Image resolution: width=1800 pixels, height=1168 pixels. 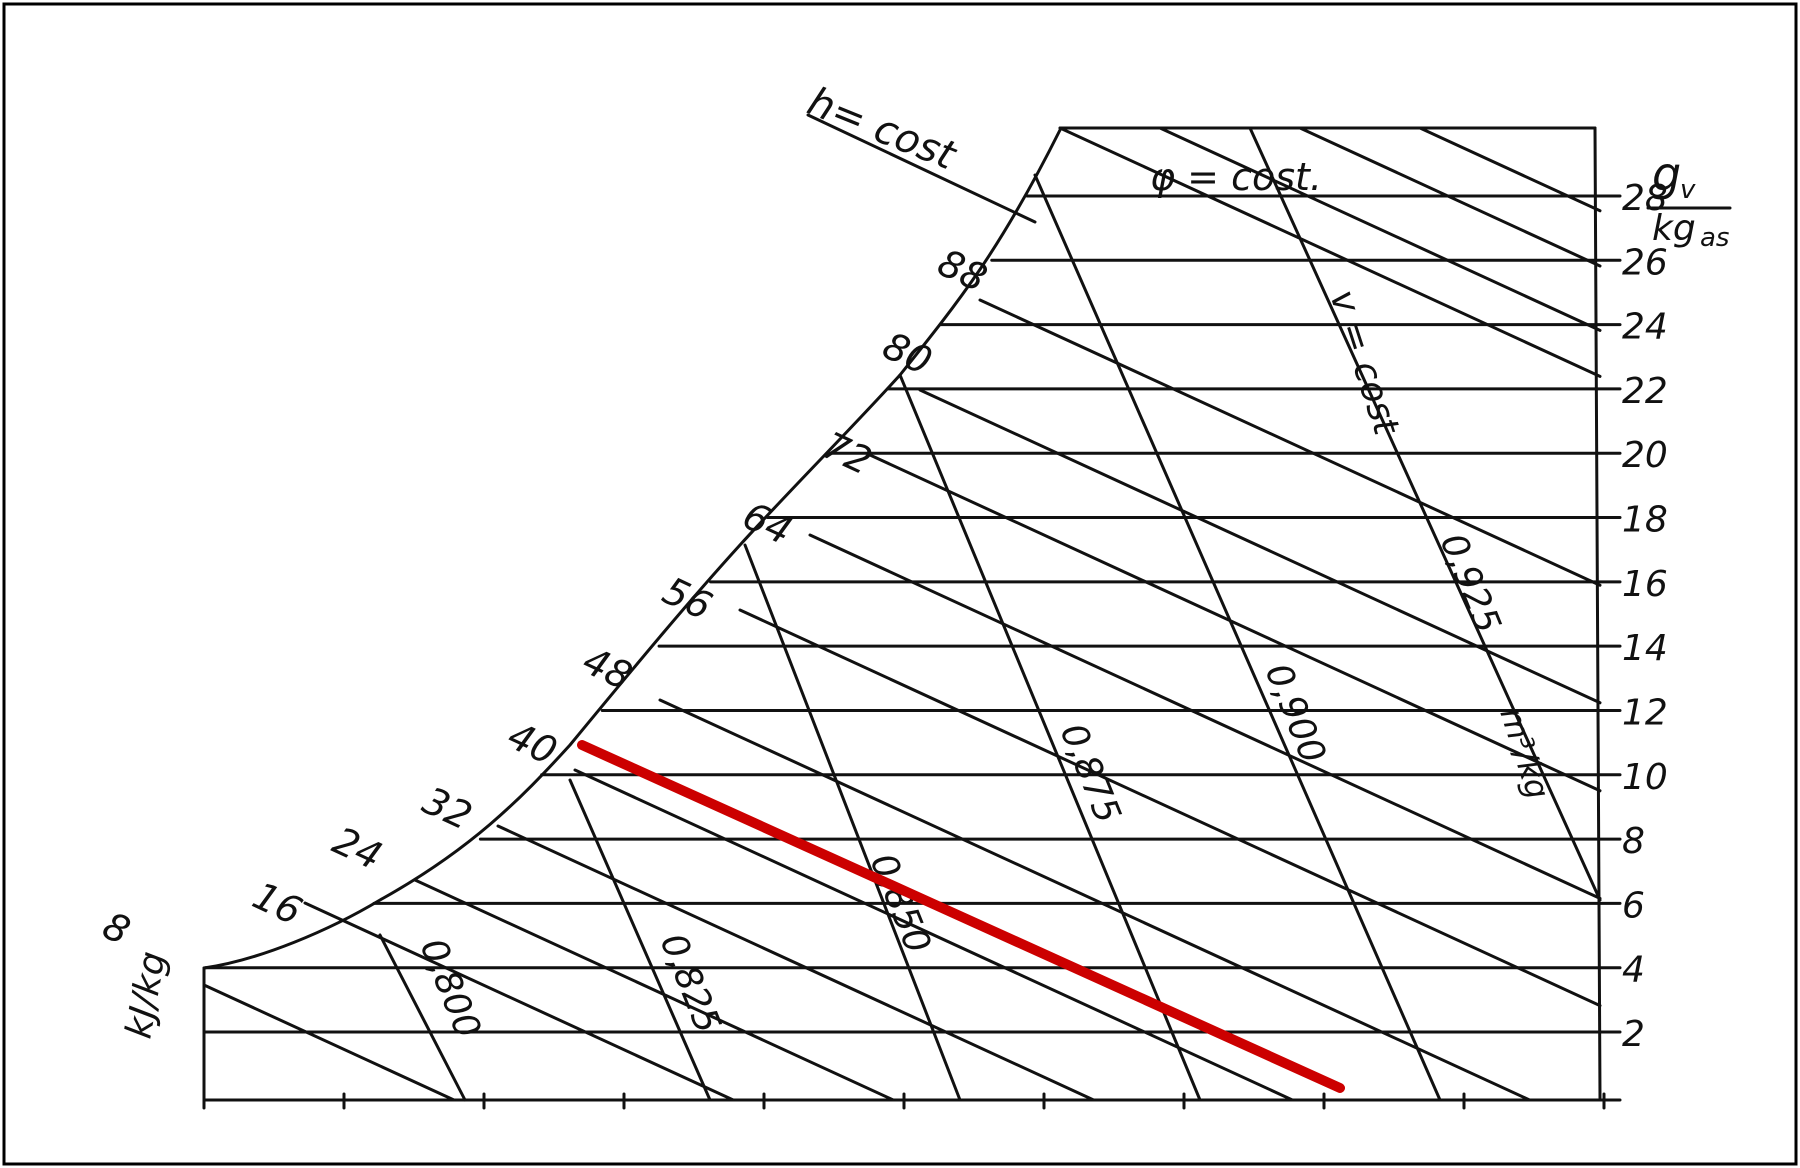 I want to click on enthalpy-value-label: 72, so click(x=847, y=453).